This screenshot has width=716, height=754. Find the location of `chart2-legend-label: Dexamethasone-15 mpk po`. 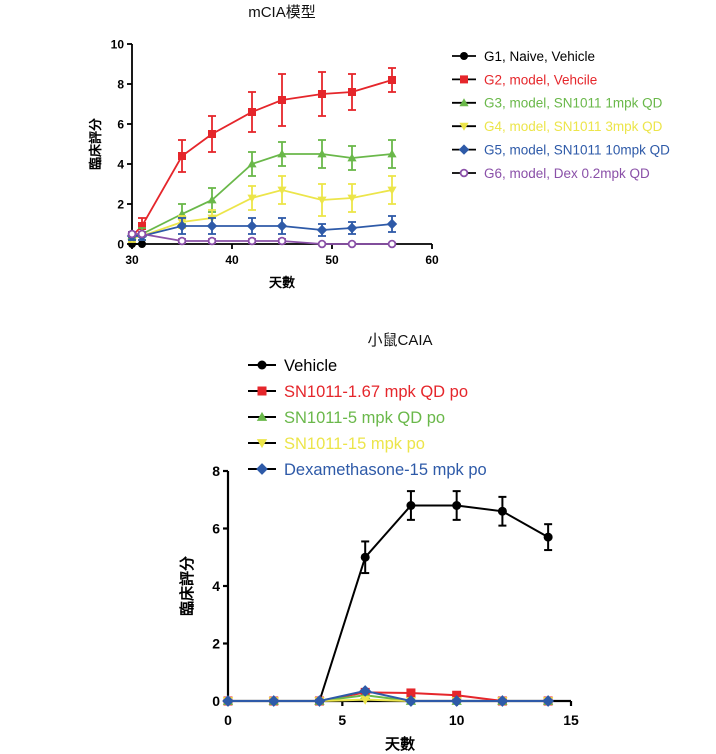

chart2-legend-label: Dexamethasone-15 mpk po is located at coordinates (385, 470).